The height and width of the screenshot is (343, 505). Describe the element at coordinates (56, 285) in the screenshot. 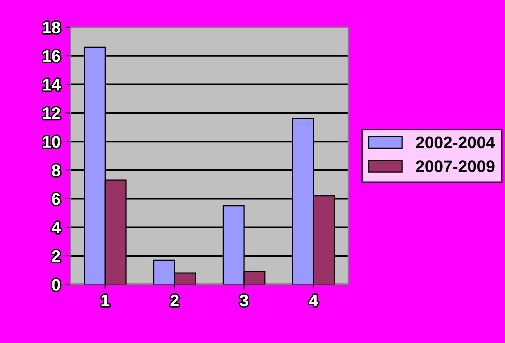

I see `y-tick-label: 0` at that location.